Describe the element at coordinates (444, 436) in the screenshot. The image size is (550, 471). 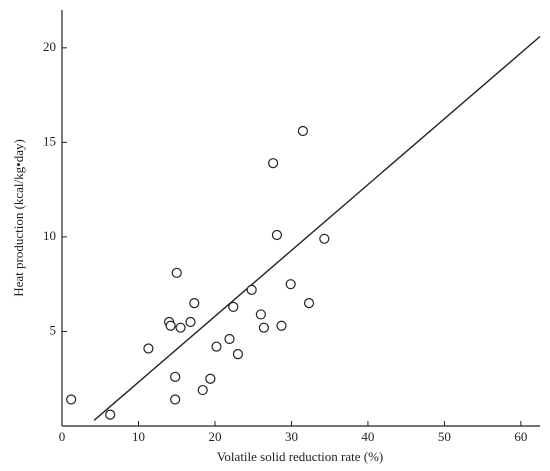
I see `x-tick-label: 50` at that location.